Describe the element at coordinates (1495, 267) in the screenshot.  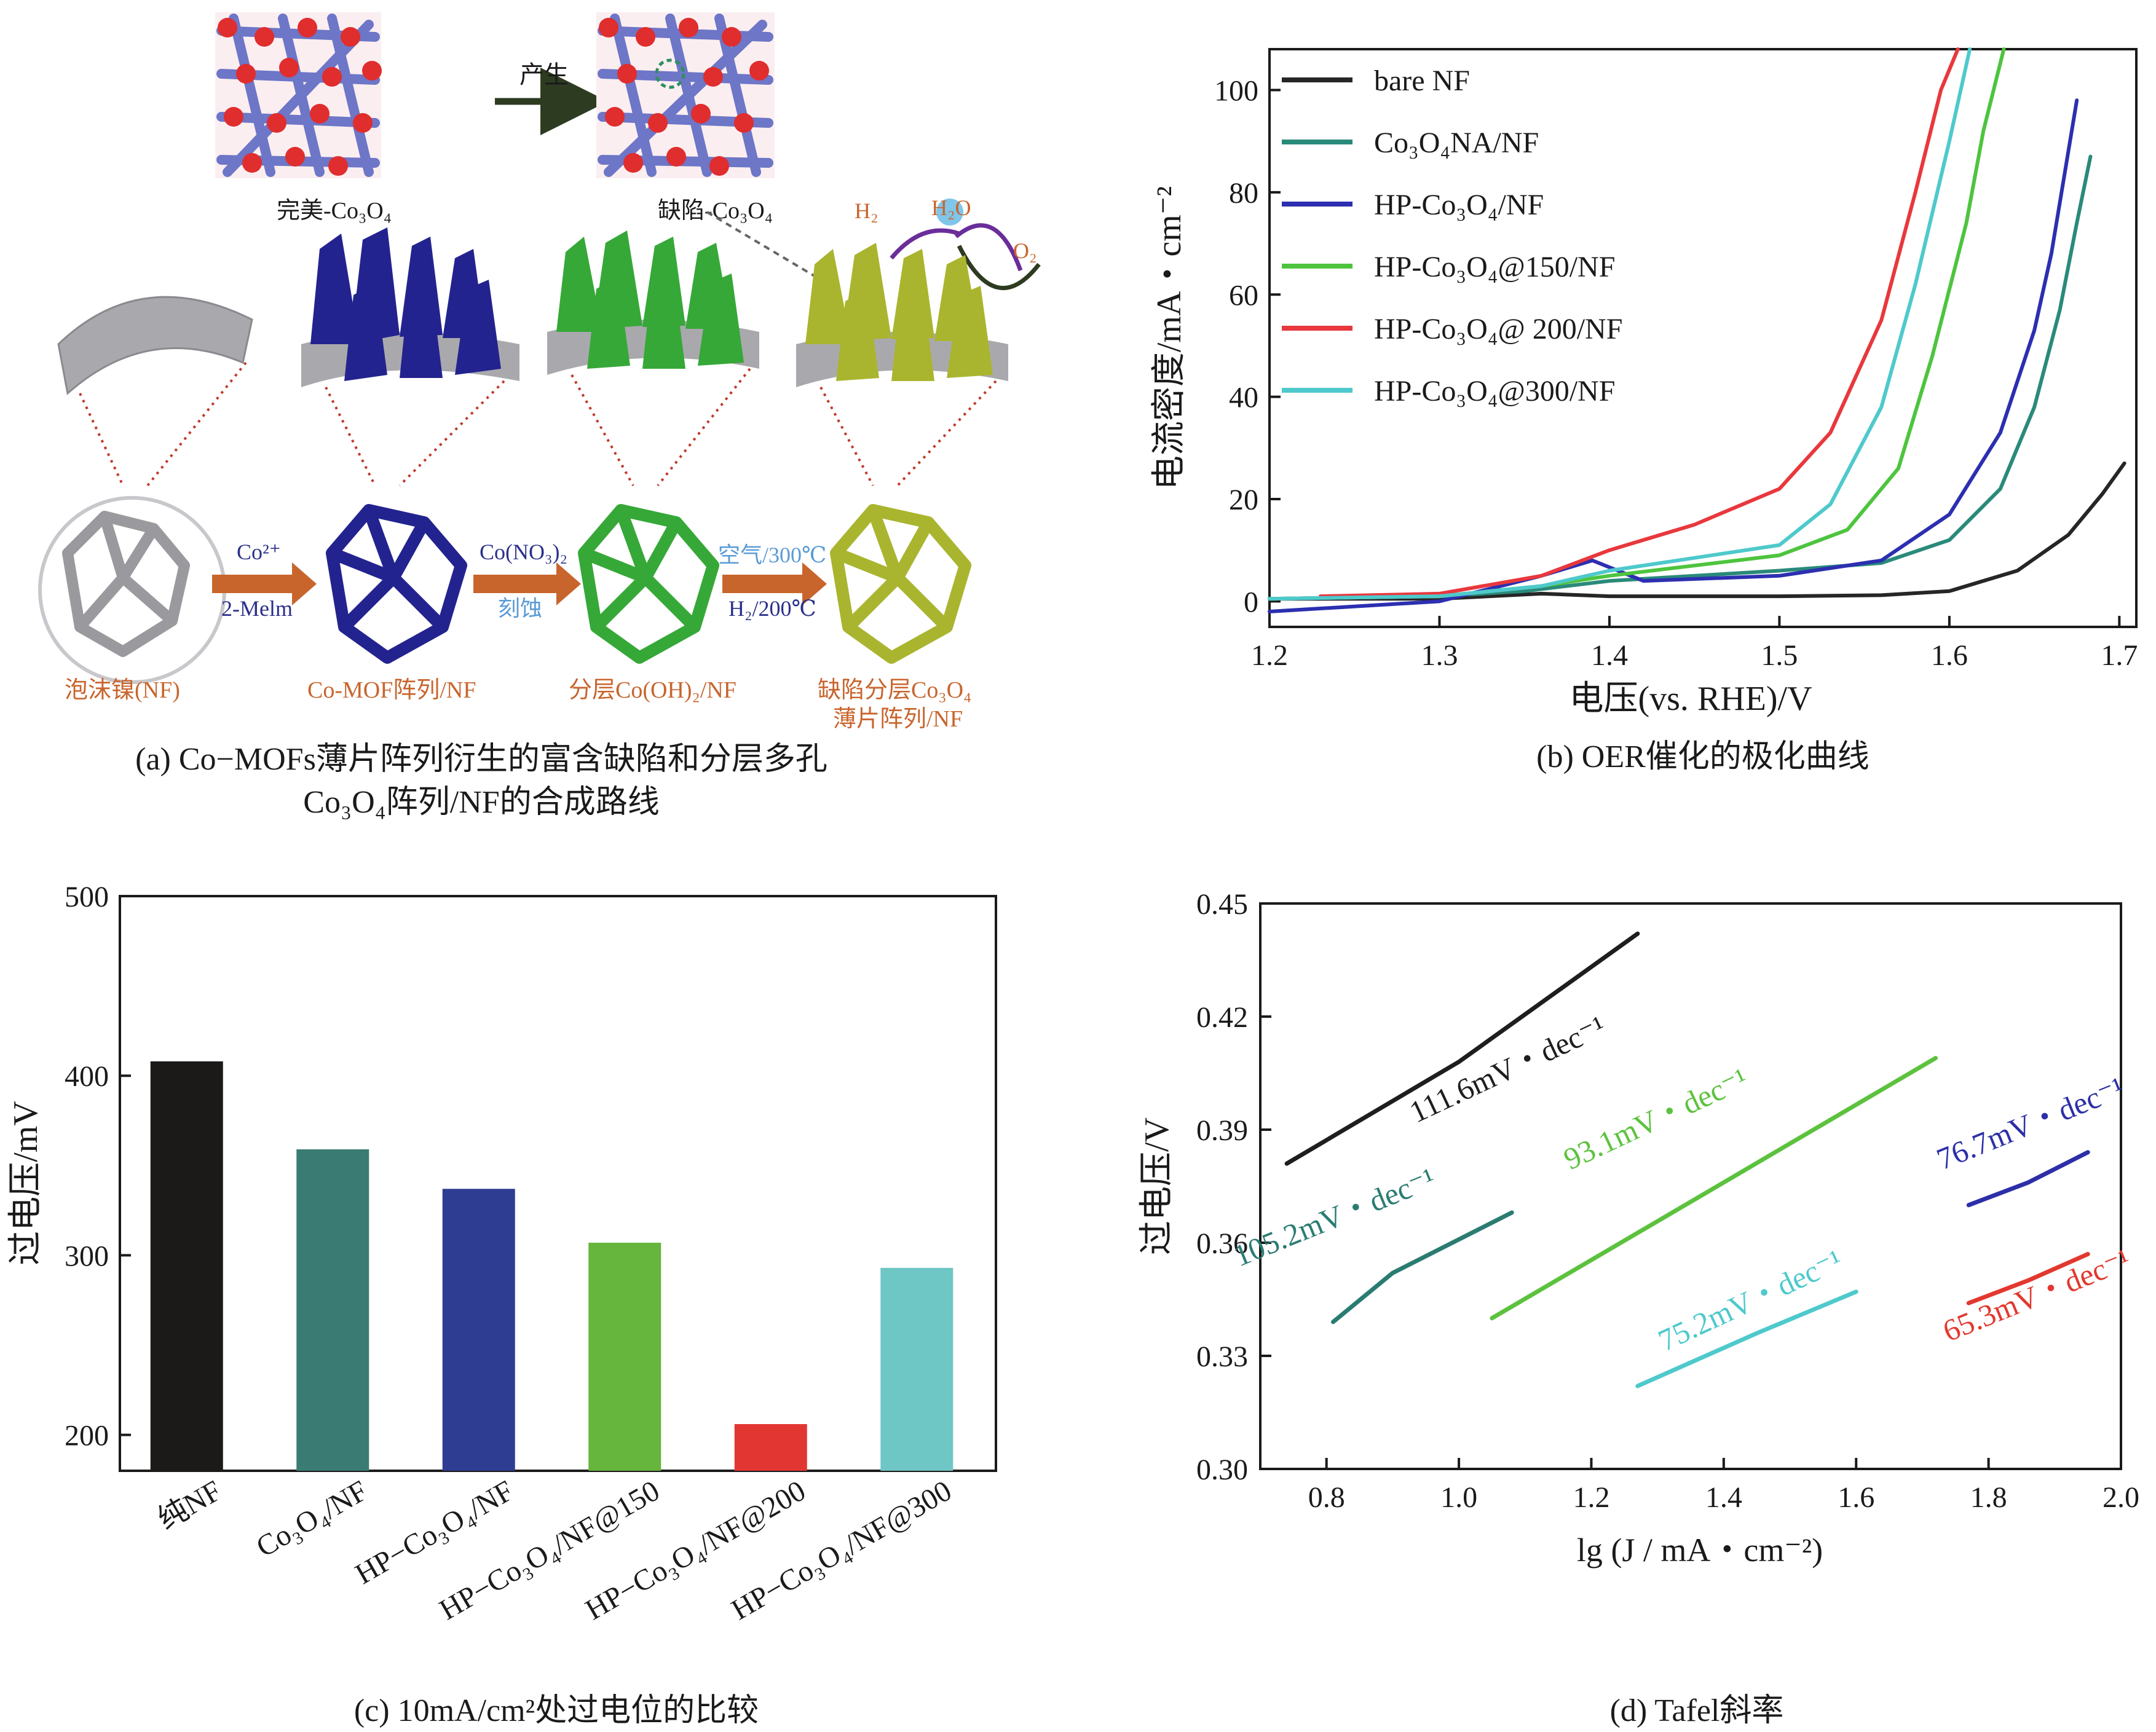
I see `panel-b-legend-label: HP-Co₃O₄@150/NF` at that location.